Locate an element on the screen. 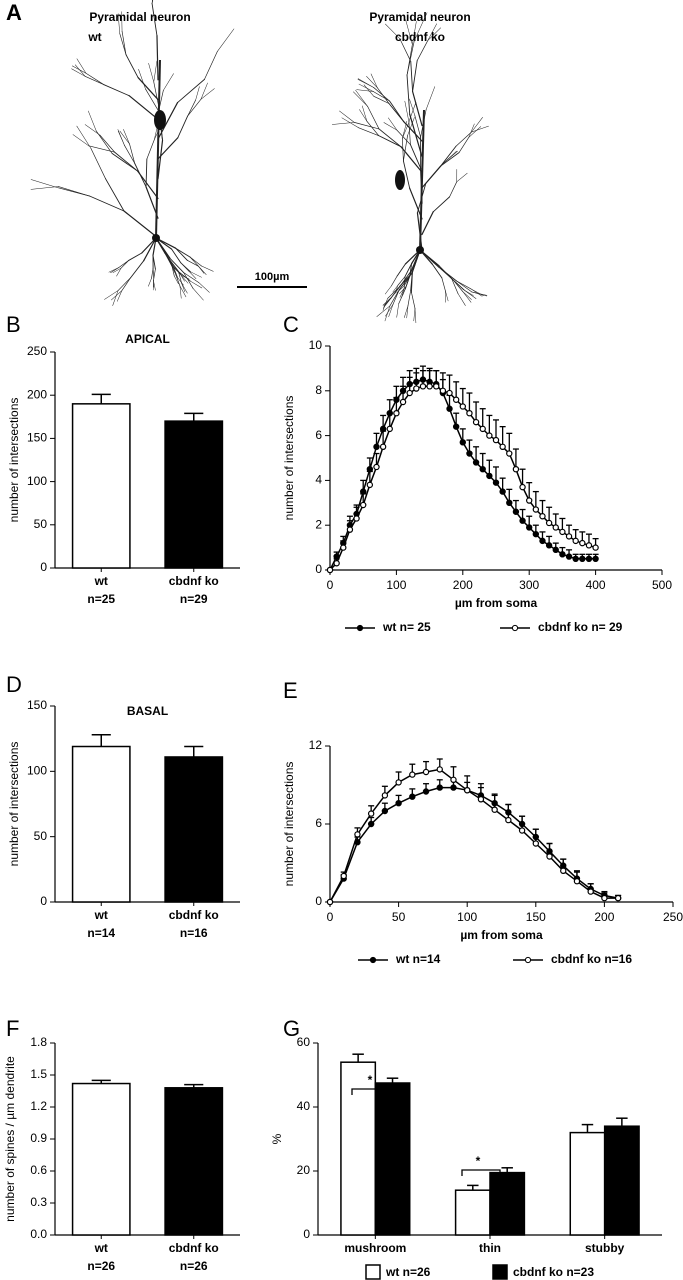 This screenshot has height=1280, width=683. neuron-title: Pyramidal neuron is located at coordinates (419, 17).